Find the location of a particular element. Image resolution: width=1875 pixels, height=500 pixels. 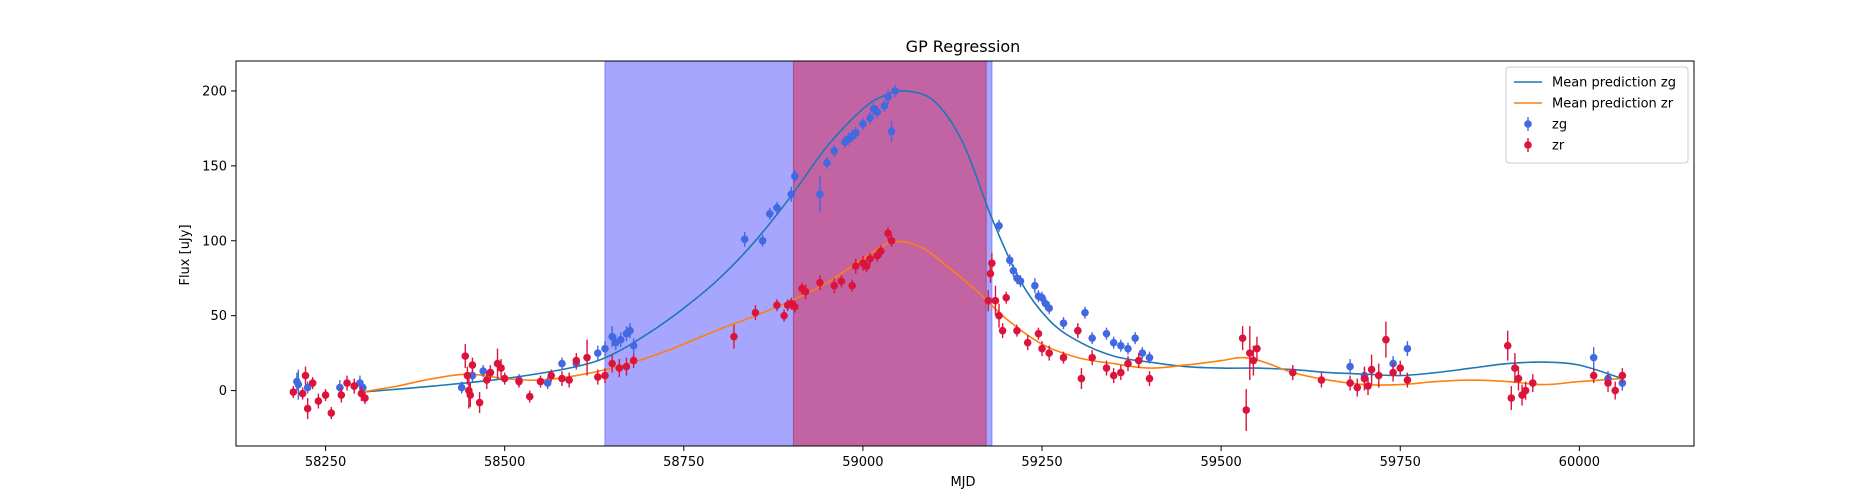

x-tick-label: 59250 is located at coordinates (1041, 462).